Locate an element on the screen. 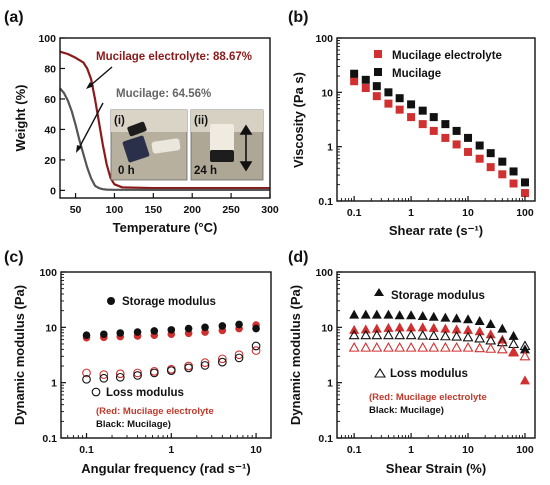 Image resolution: width=550 pixels, height=485 pixels. annotation-black-key-c: Black: Mucilage) is located at coordinates (133, 424).